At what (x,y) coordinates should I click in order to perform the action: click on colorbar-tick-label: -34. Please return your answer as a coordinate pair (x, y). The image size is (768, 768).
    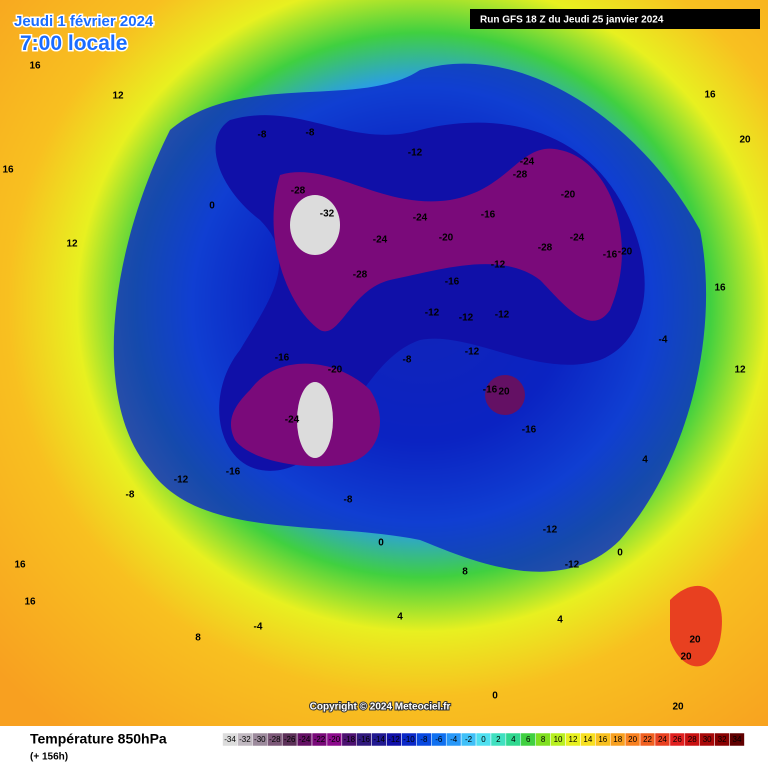
    Looking at the image, I should click on (230, 739).